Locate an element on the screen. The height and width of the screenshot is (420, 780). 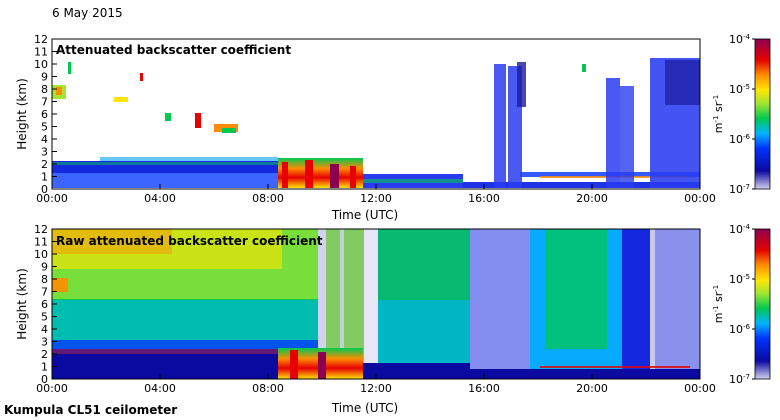
panel-title-attenuated: Attenuated backscatter coefficient is located at coordinates (173, 50).